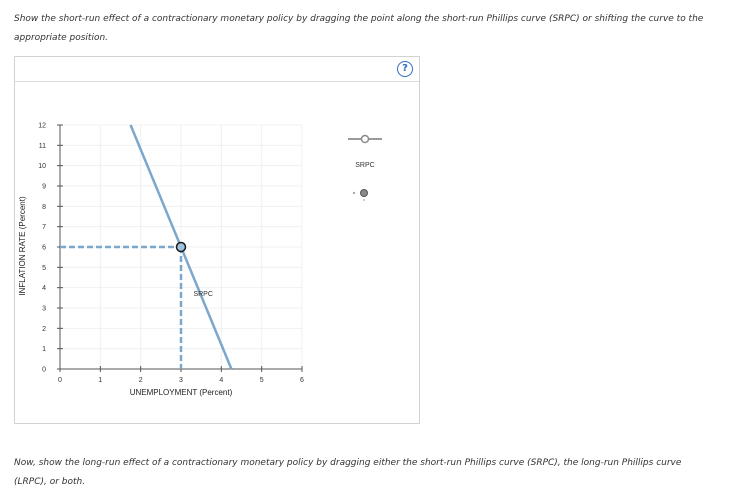 This screenshot has width=732, height=492. Describe the element at coordinates (42, 166) in the screenshot. I see `y-tick-label: 10` at that location.